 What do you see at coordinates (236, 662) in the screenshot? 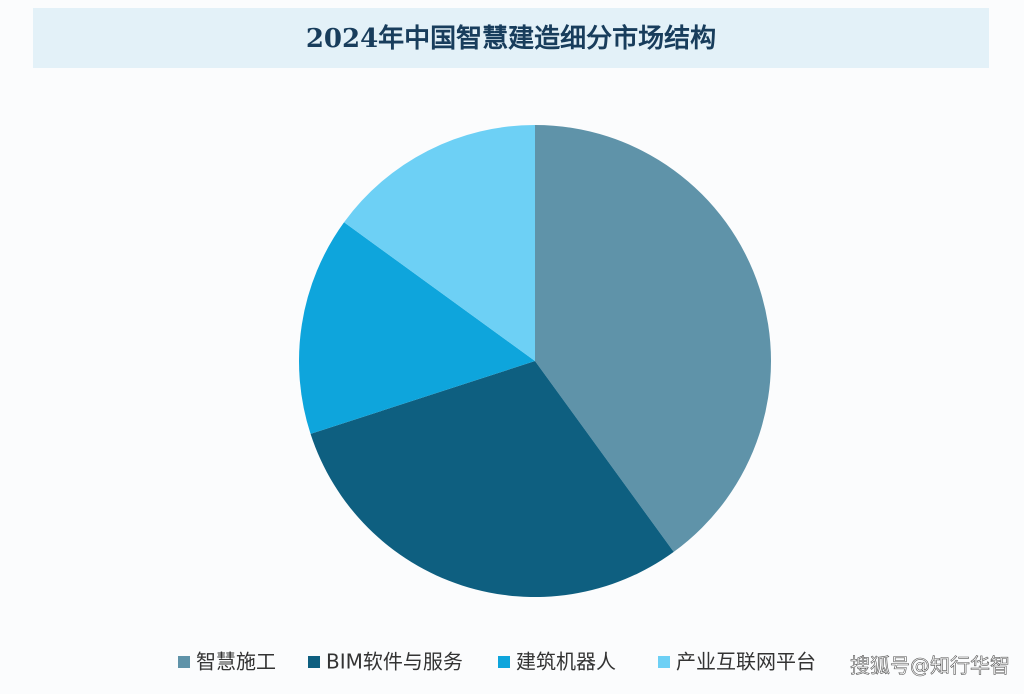
I see `legend-label: 智慧施工` at bounding box center [236, 662].